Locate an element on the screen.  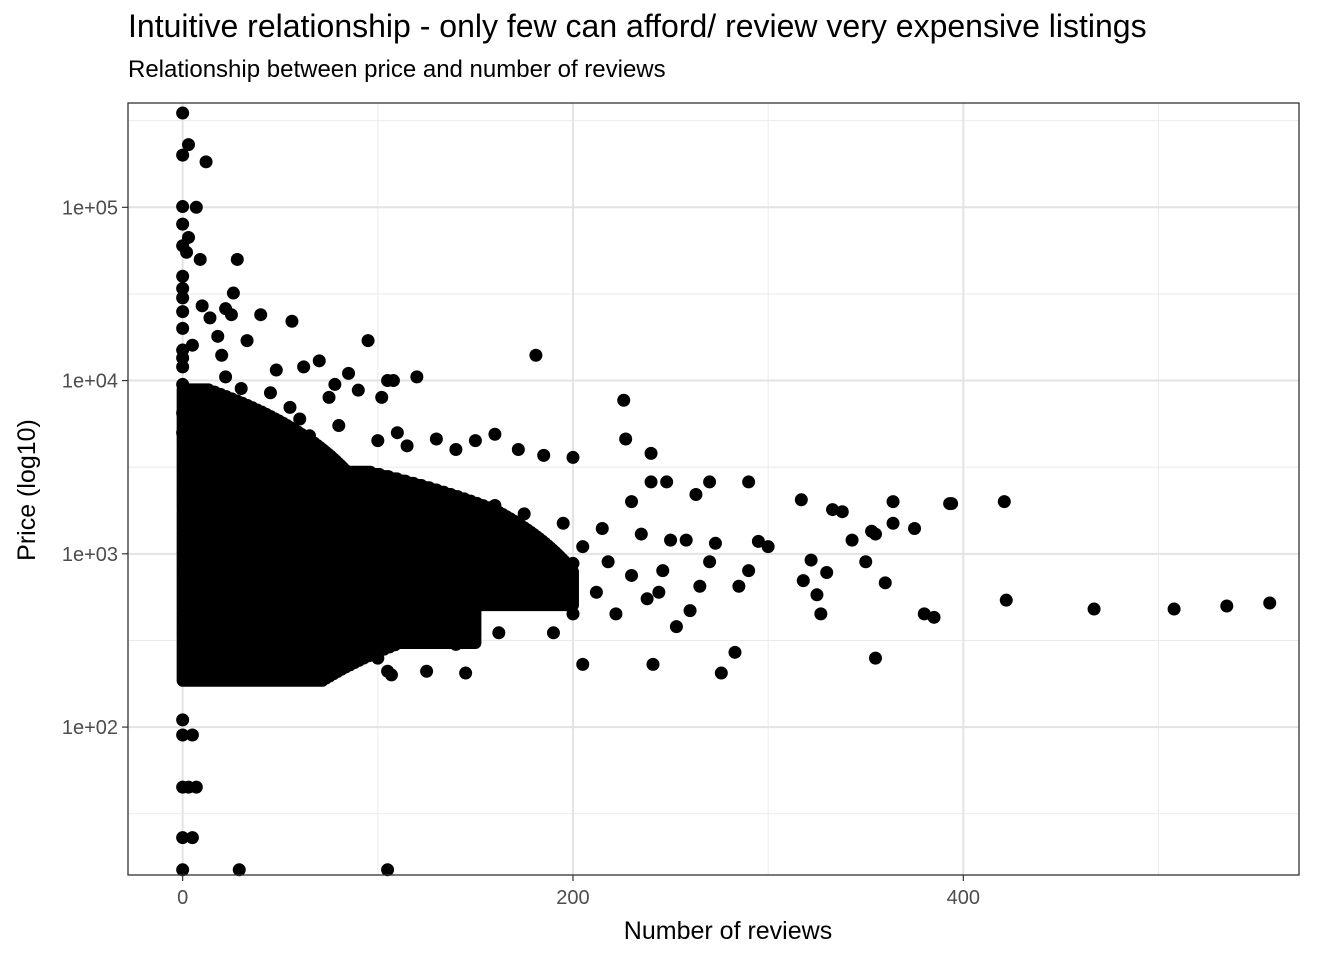
x-tick-label: 200 is located at coordinates (572, 898).